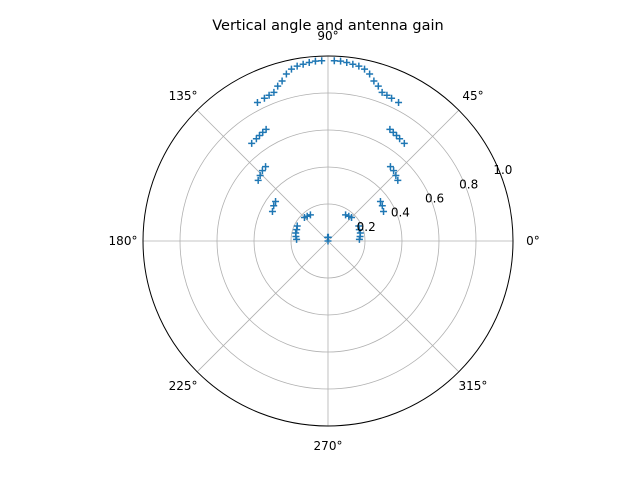 The width and height of the screenshot is (640, 485). I want to click on radial-tick-label: 0.8, so click(468, 184).